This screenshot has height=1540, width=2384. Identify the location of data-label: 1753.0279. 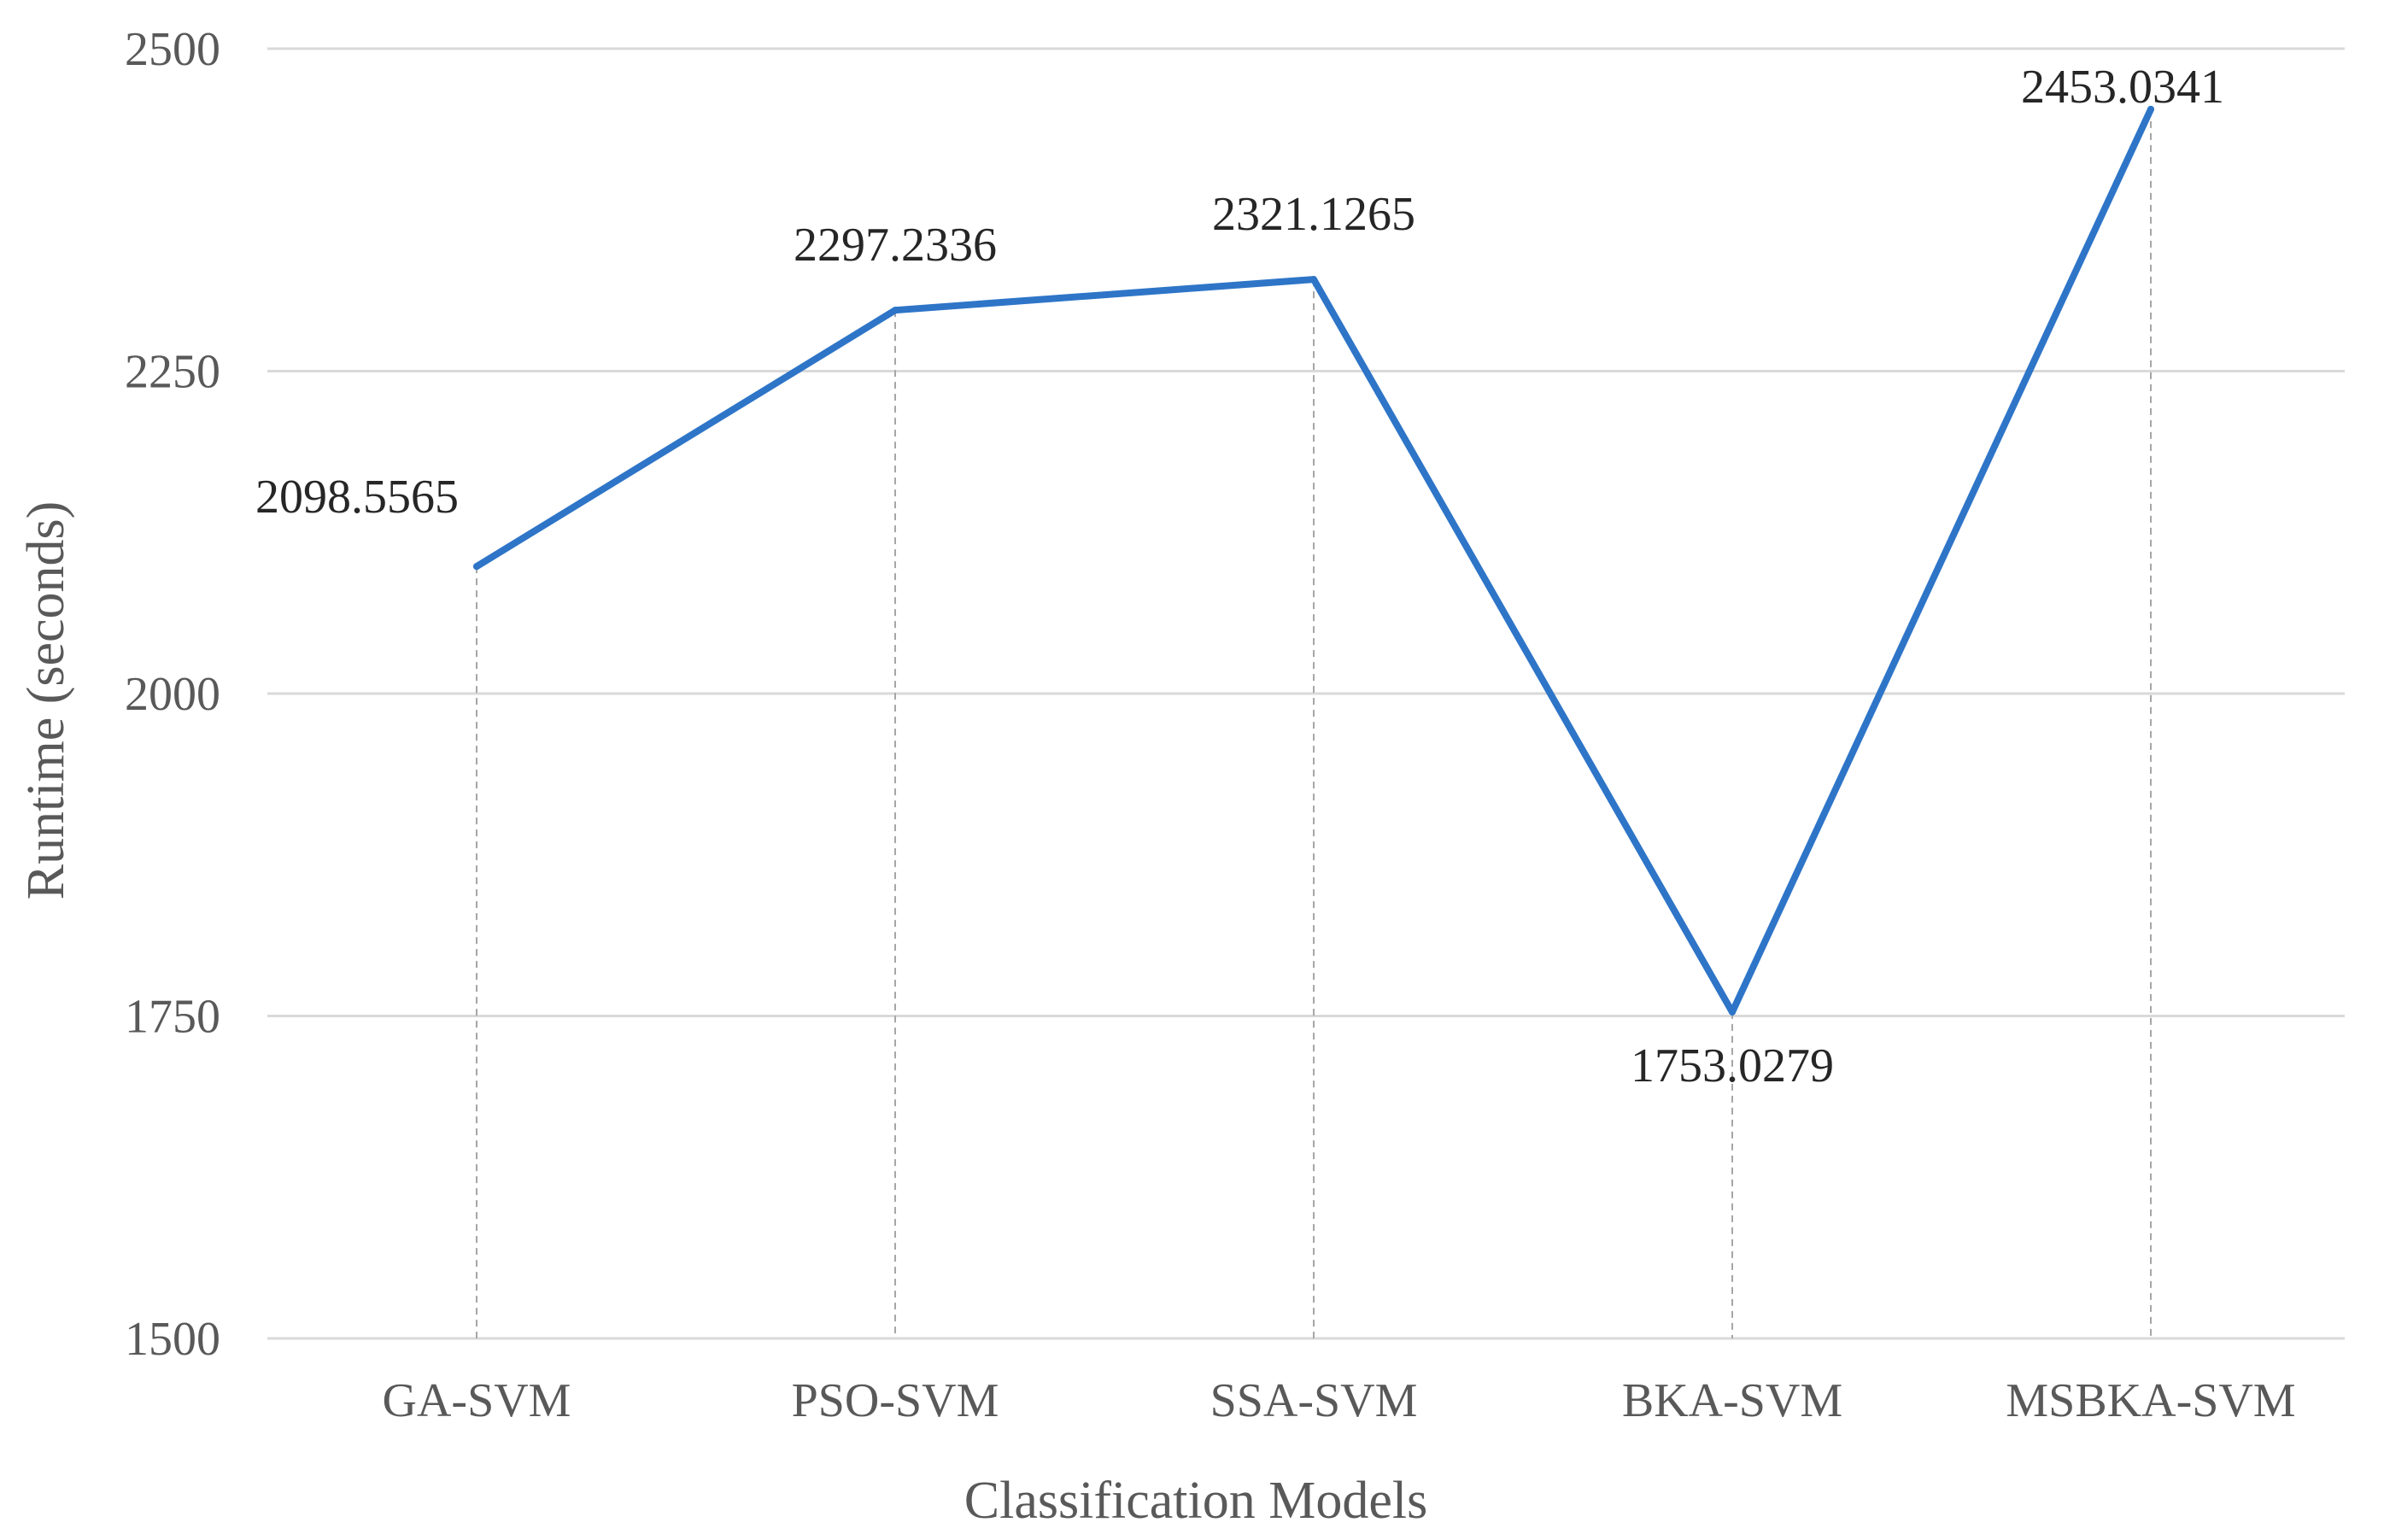
(1732, 1065).